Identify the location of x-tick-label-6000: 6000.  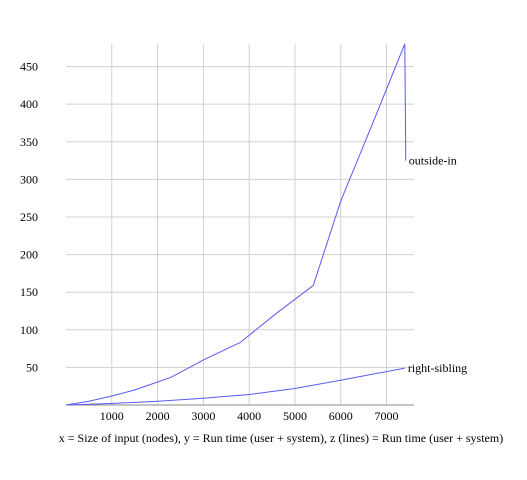
(341, 416).